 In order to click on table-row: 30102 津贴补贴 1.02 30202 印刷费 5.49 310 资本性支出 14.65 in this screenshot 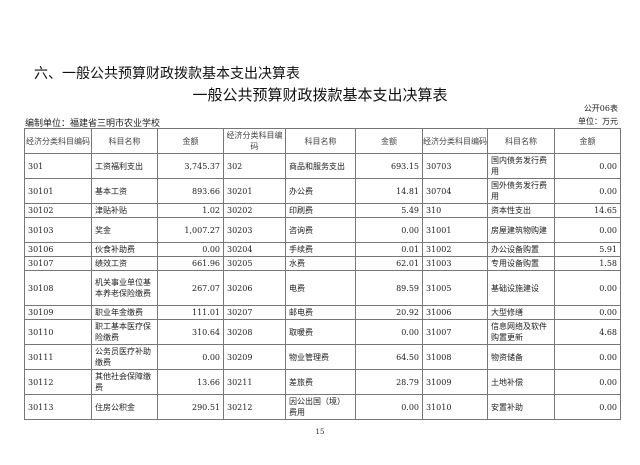, I will do `click(322, 210)`.